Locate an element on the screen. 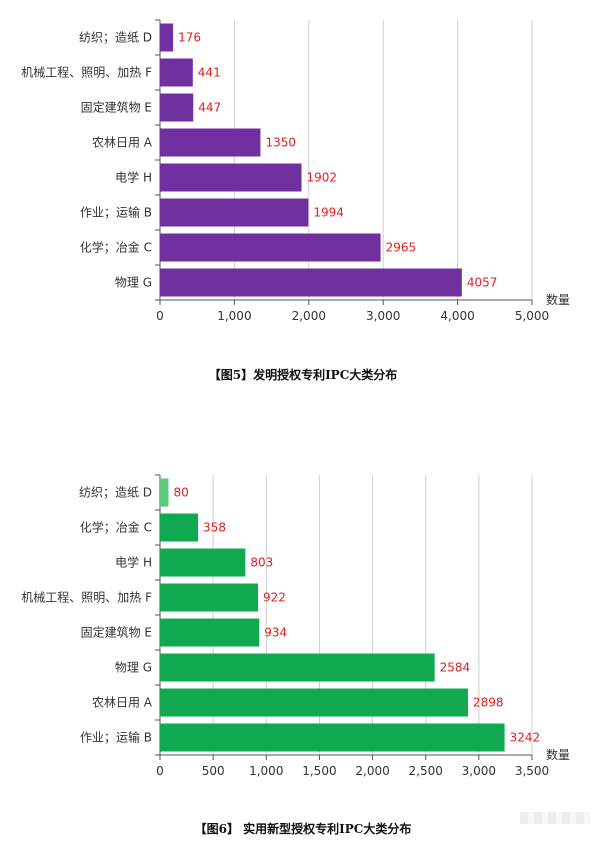 Image resolution: width=606 pixels, height=846 pixels. chart-caption-invention: 【图5】发明授权专利IPC大类分布 is located at coordinates (303, 375).